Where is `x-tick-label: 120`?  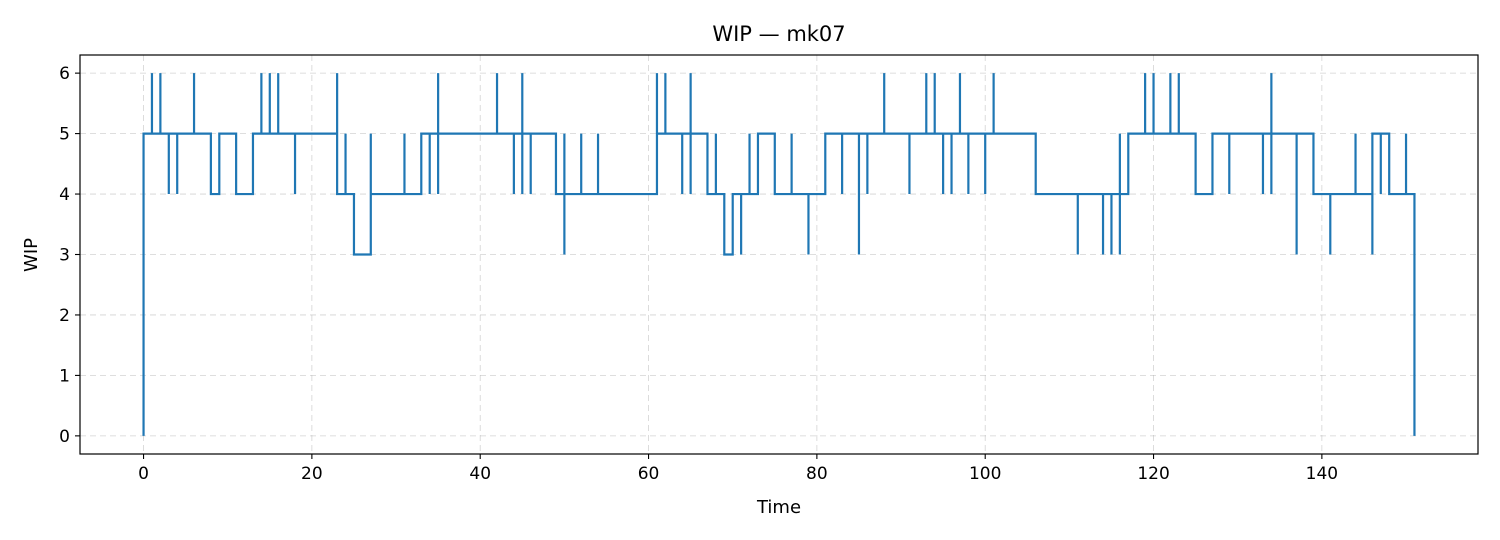
x-tick-label: 120 is located at coordinates (1153, 474).